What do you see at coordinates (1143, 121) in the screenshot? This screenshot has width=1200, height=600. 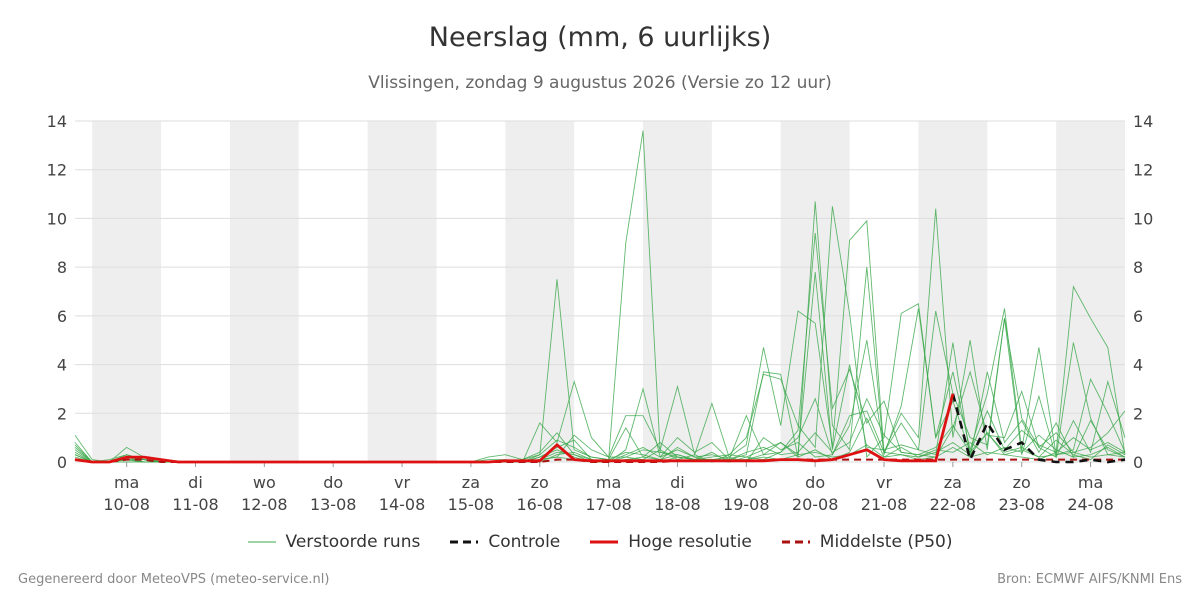 I see `y-tick-right-14: 14` at bounding box center [1143, 121].